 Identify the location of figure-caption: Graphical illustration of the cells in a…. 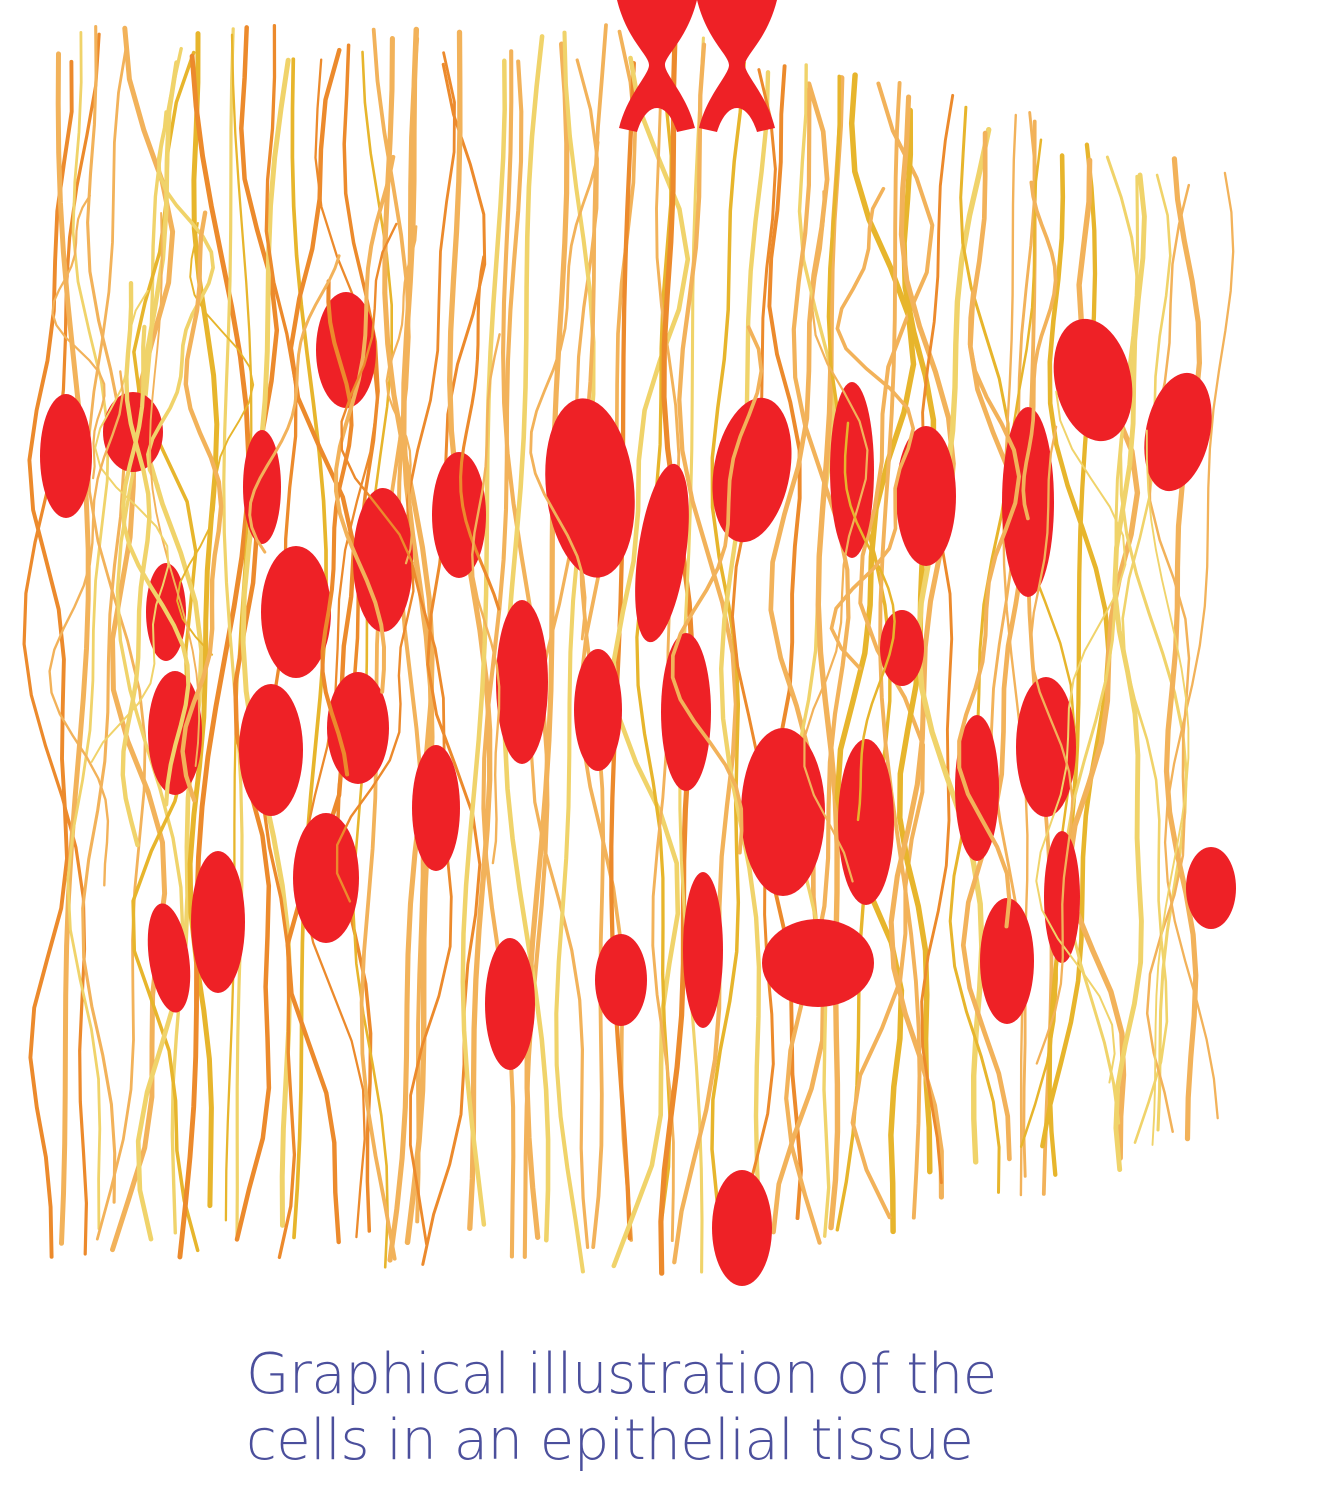
(746, 1408).